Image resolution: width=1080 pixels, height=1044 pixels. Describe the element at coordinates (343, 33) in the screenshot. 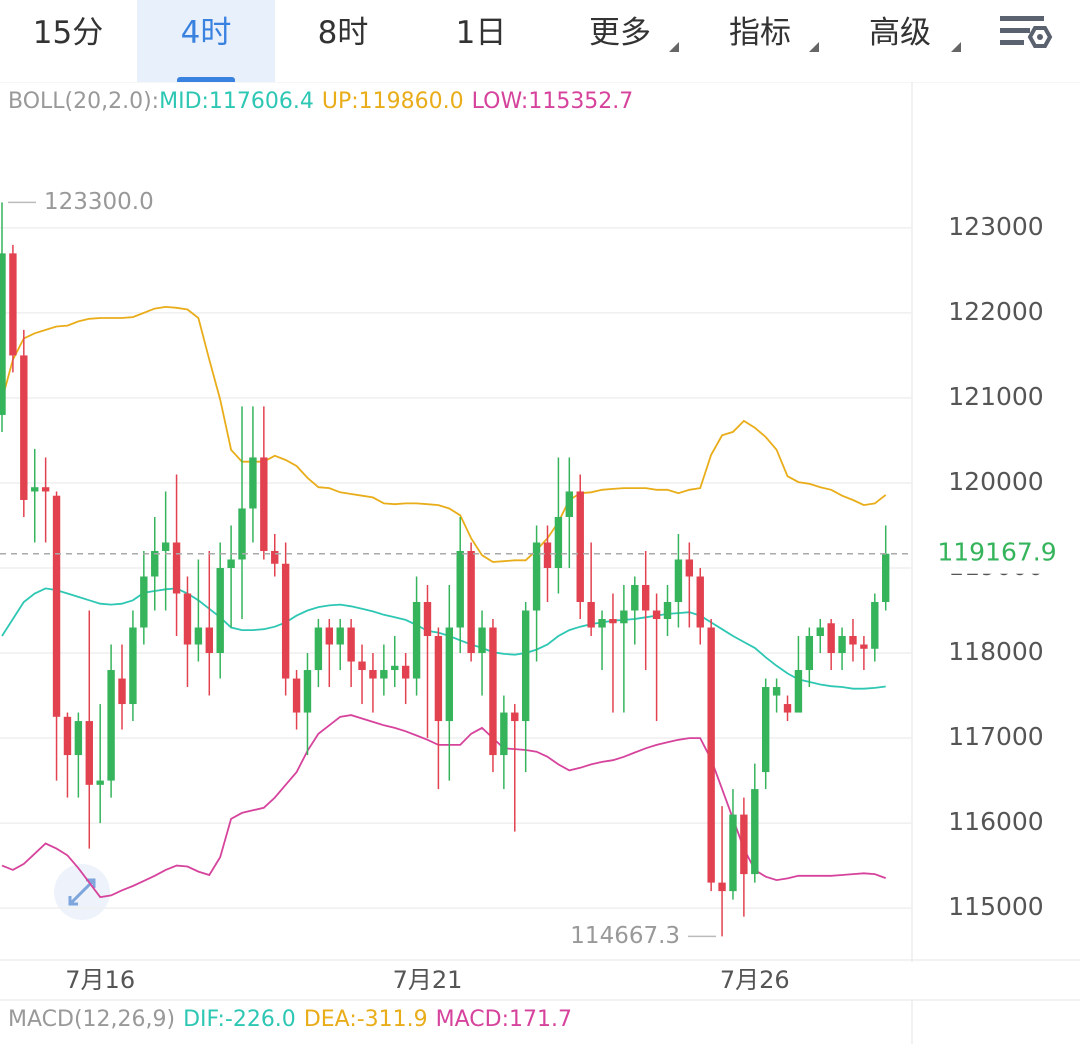

I see `tab-label: 8时` at that location.